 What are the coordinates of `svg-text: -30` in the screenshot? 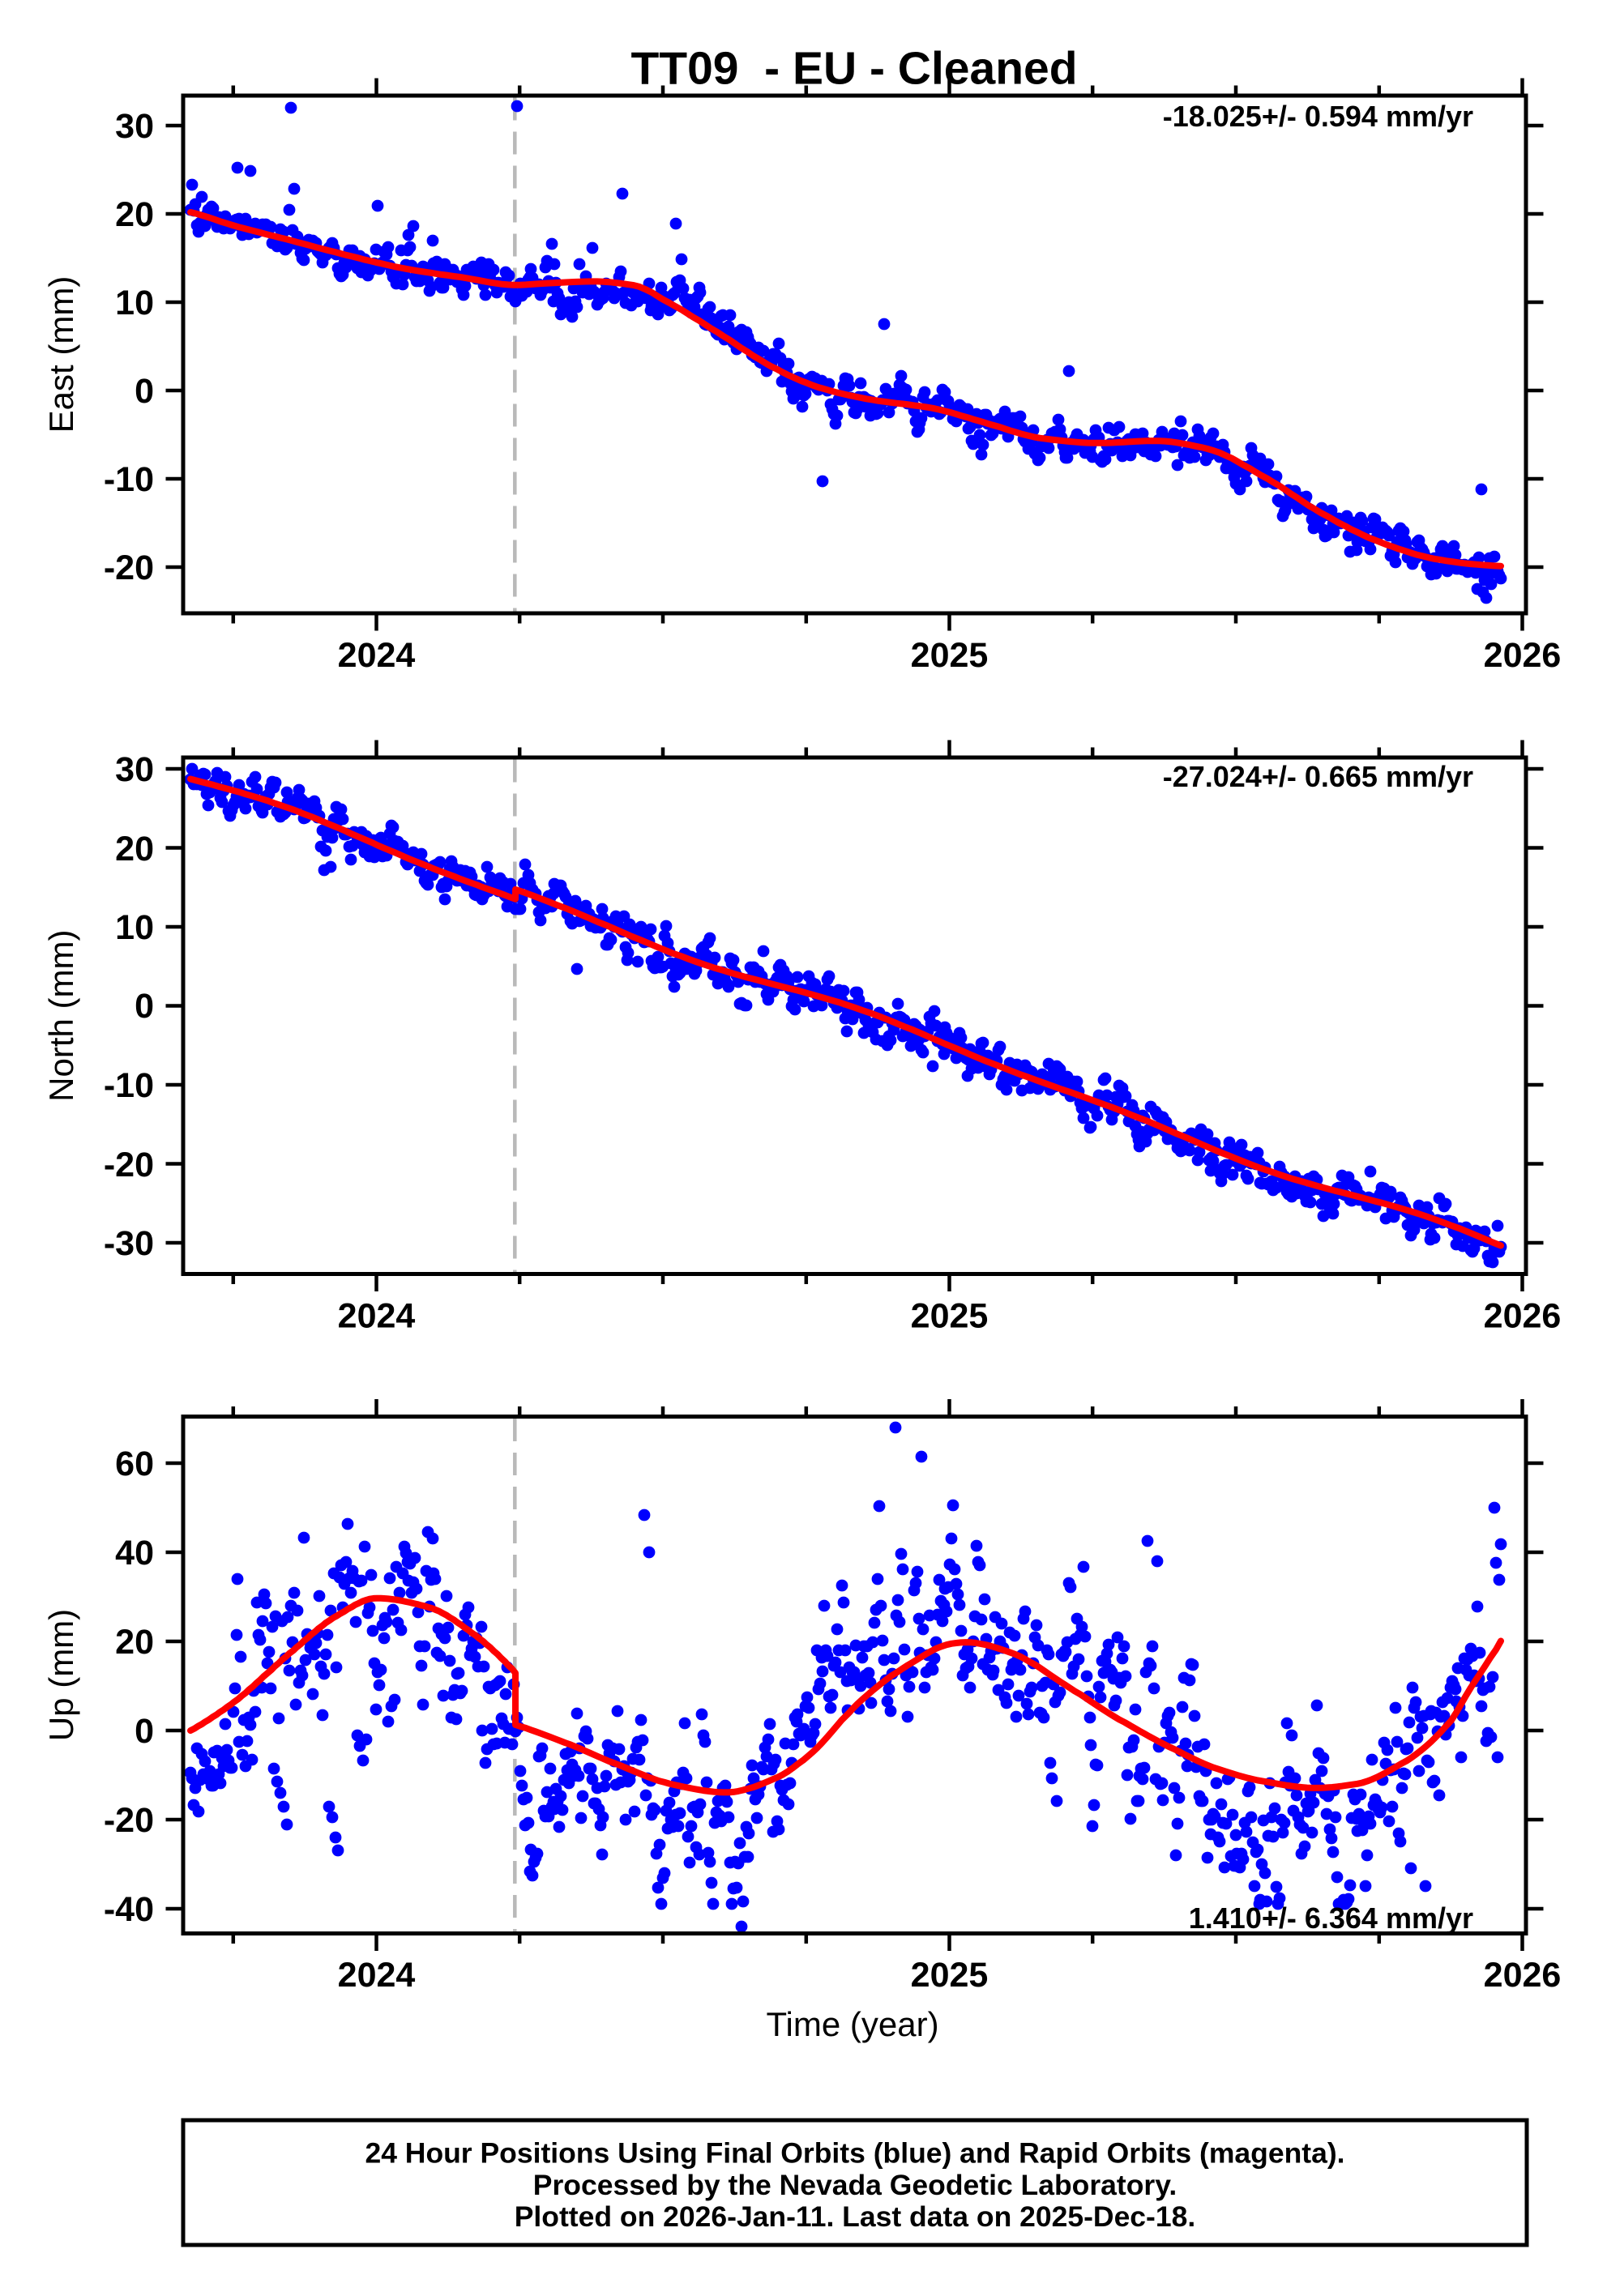 It's located at (129, 1244).